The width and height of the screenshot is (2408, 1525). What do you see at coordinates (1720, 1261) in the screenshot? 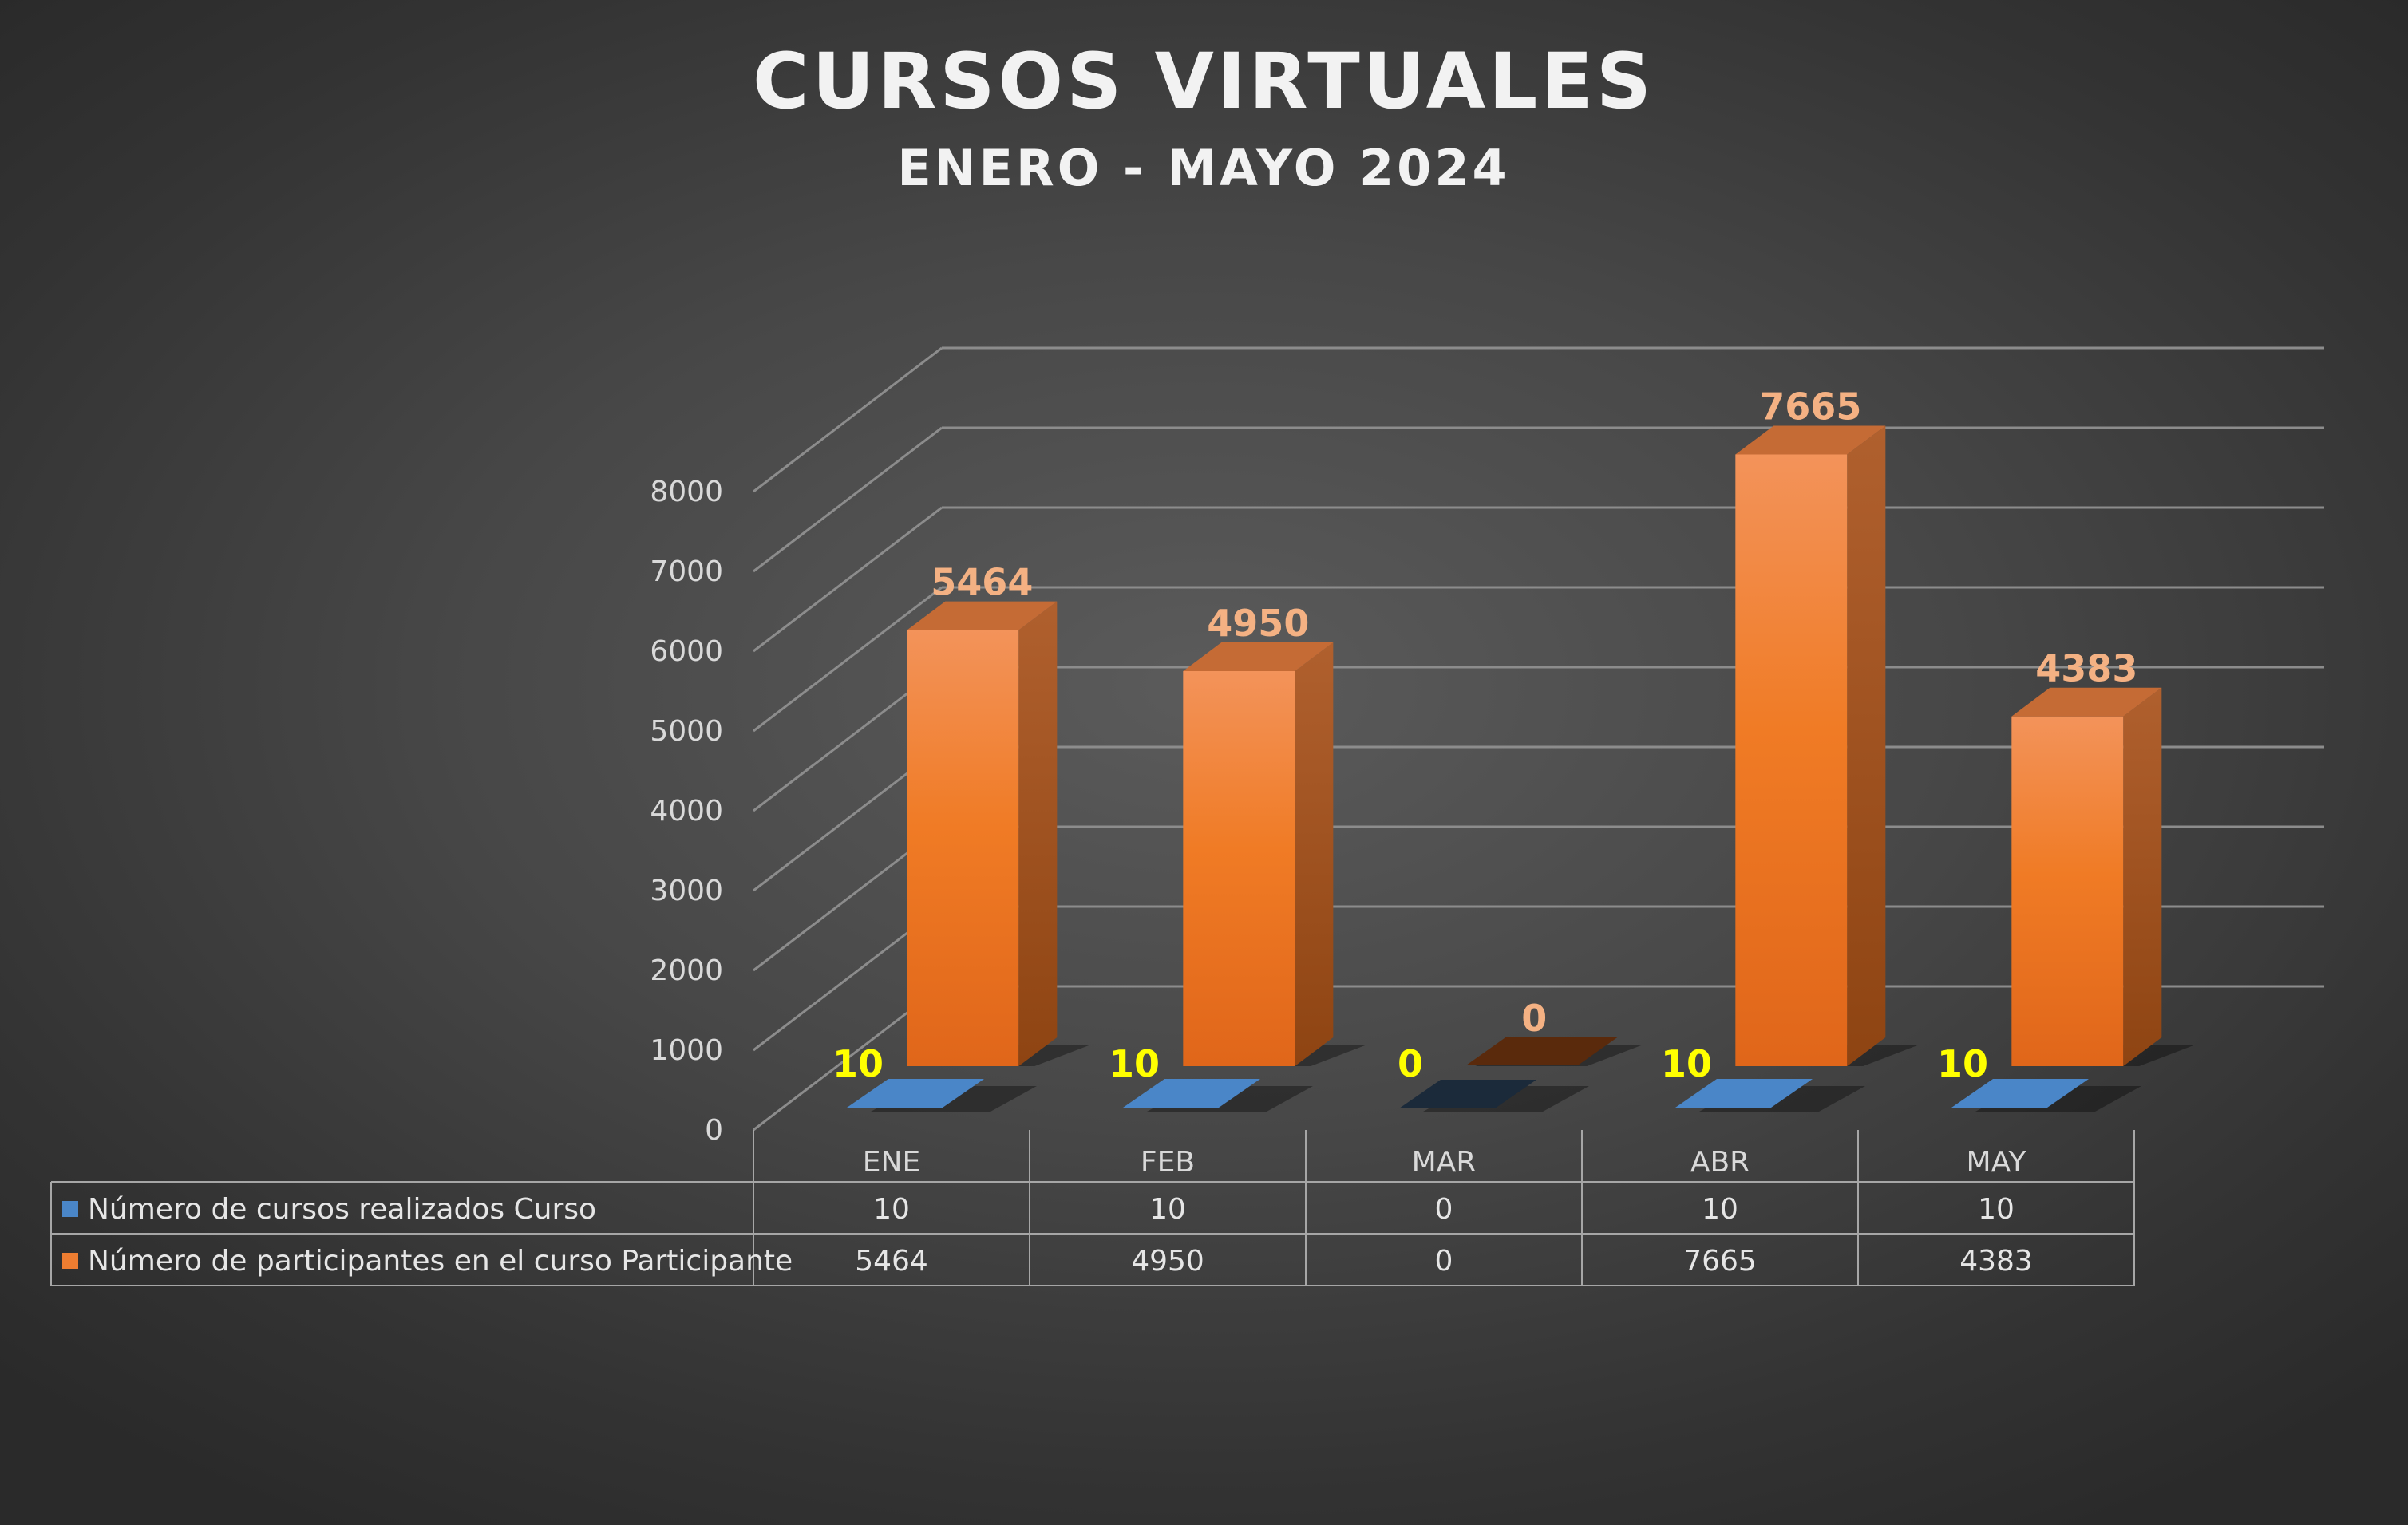
I see `table-cell: 7665` at bounding box center [1720, 1261].